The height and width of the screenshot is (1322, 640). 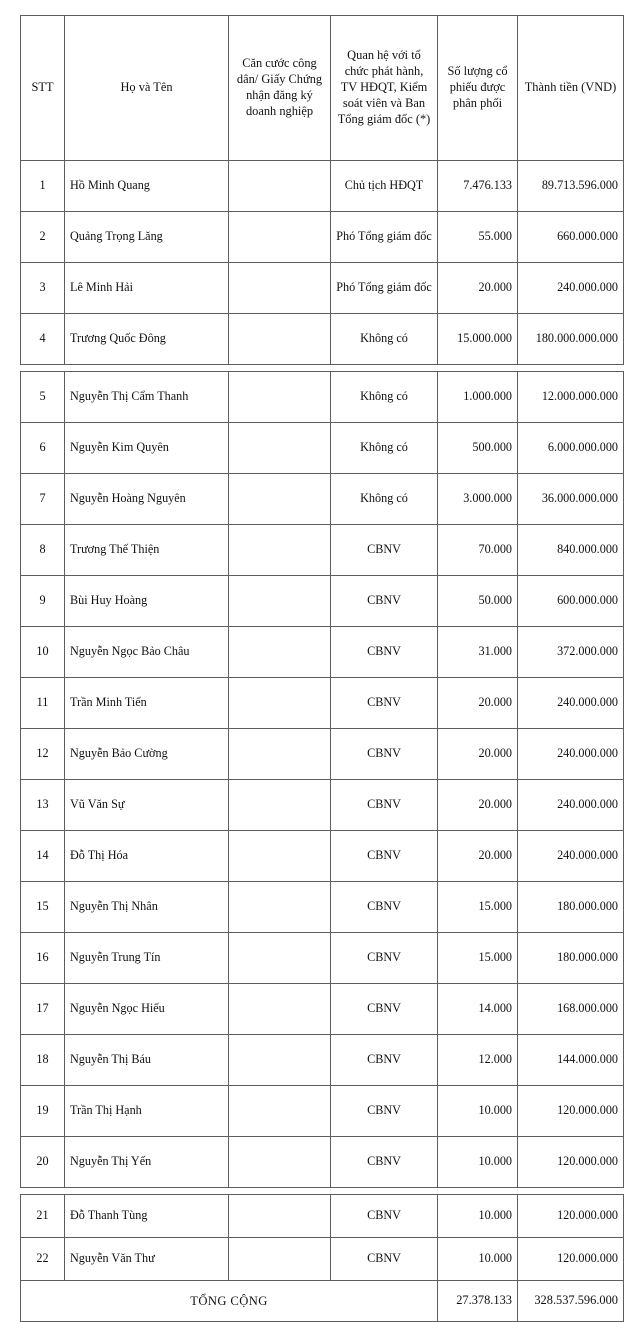 What do you see at coordinates (146, 907) in the screenshot?
I see `cell-name: Nguyễn Thị Nhân` at bounding box center [146, 907].